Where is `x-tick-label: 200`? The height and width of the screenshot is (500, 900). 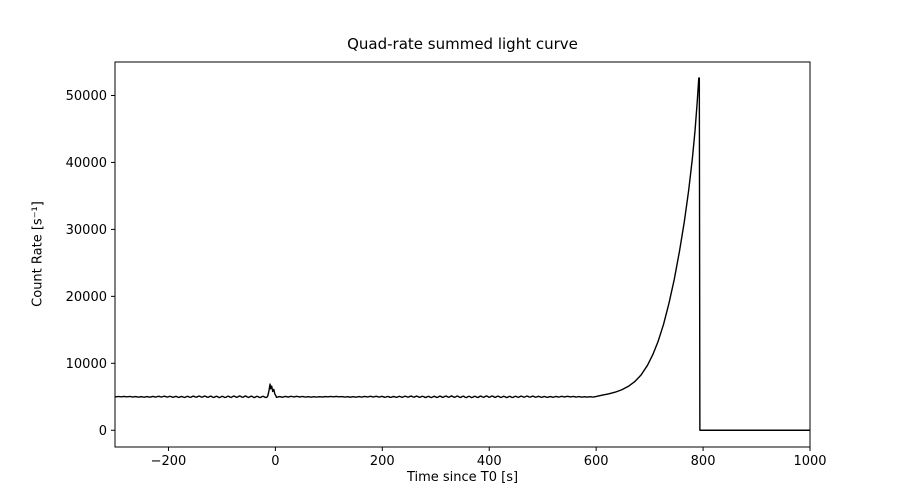 x-tick-label: 200 is located at coordinates (382, 461).